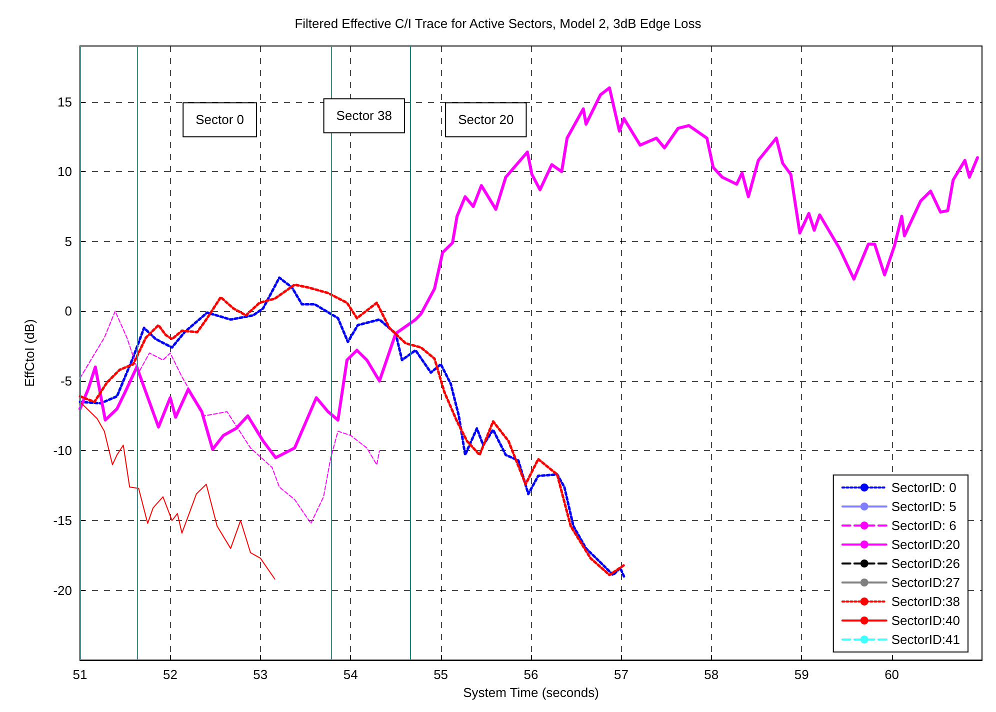 The width and height of the screenshot is (996, 712). Describe the element at coordinates (801, 674) in the screenshot. I see `x-tick-label: 59` at that location.